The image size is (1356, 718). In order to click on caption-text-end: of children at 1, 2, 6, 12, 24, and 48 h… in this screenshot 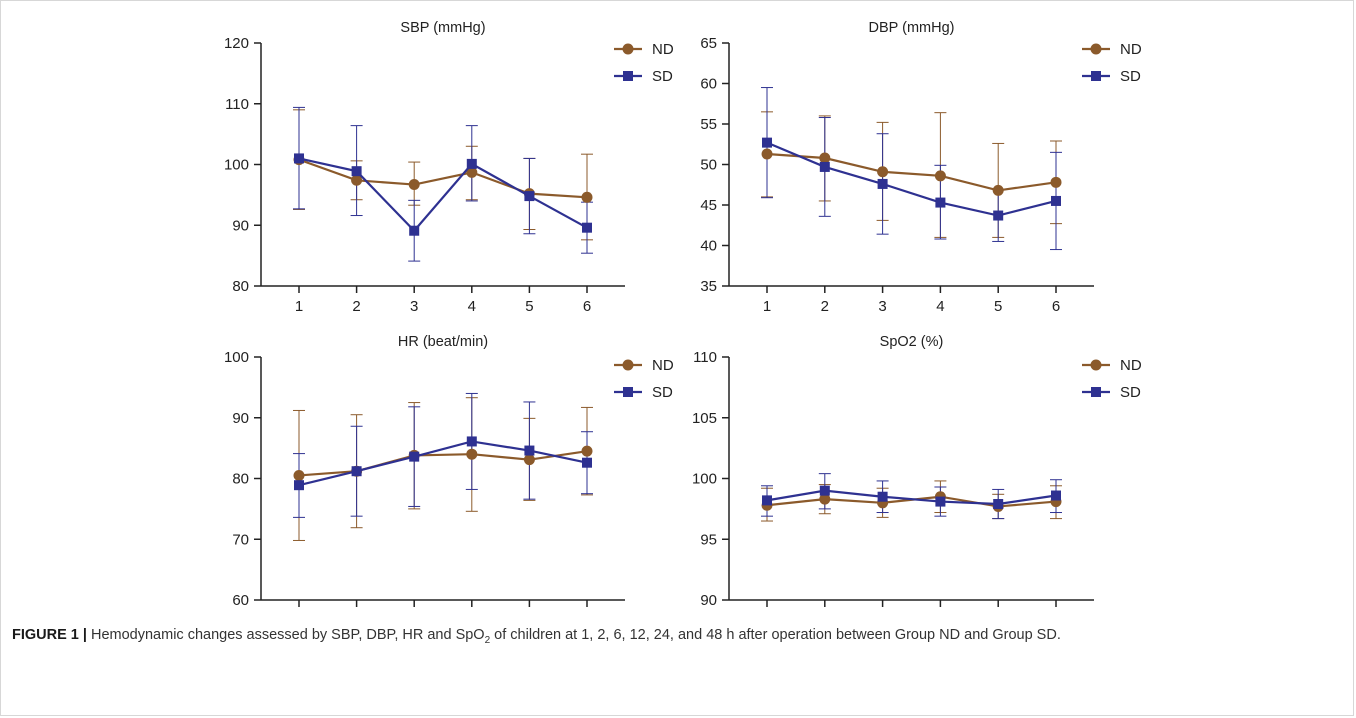, I will do `click(775, 635)`.